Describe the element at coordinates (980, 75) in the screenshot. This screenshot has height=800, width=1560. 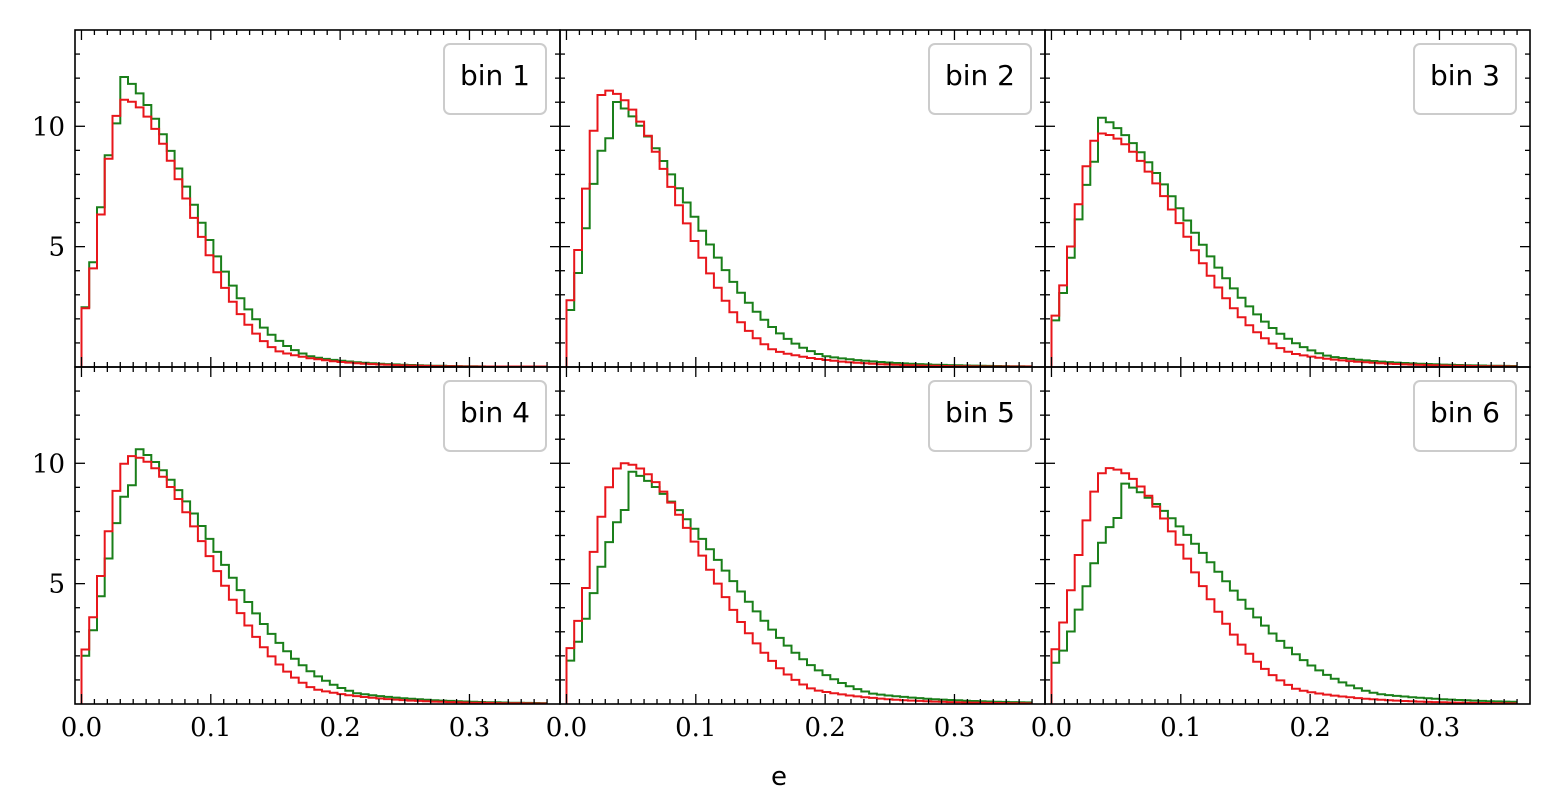
I see `legend-label: bin 2` at that location.